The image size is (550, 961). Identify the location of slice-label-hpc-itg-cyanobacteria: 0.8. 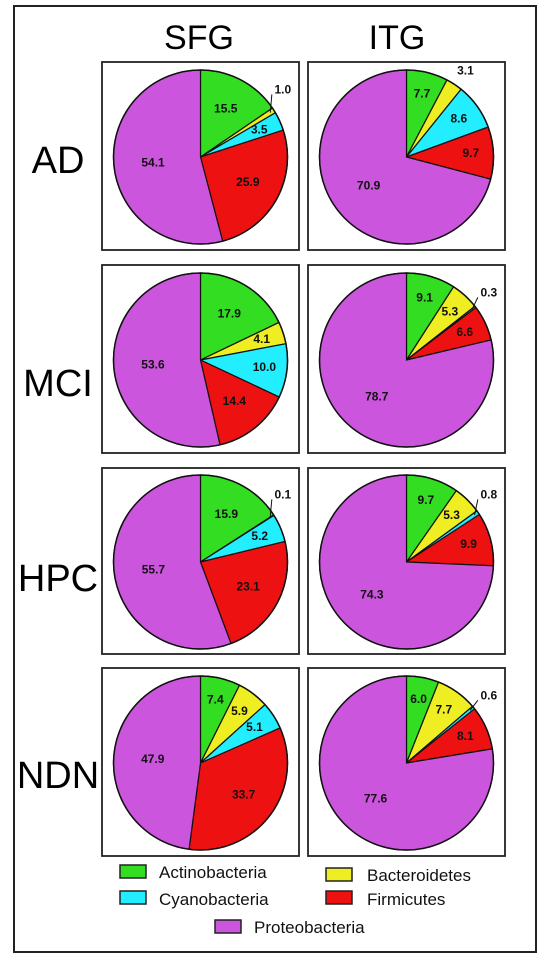
(488, 495).